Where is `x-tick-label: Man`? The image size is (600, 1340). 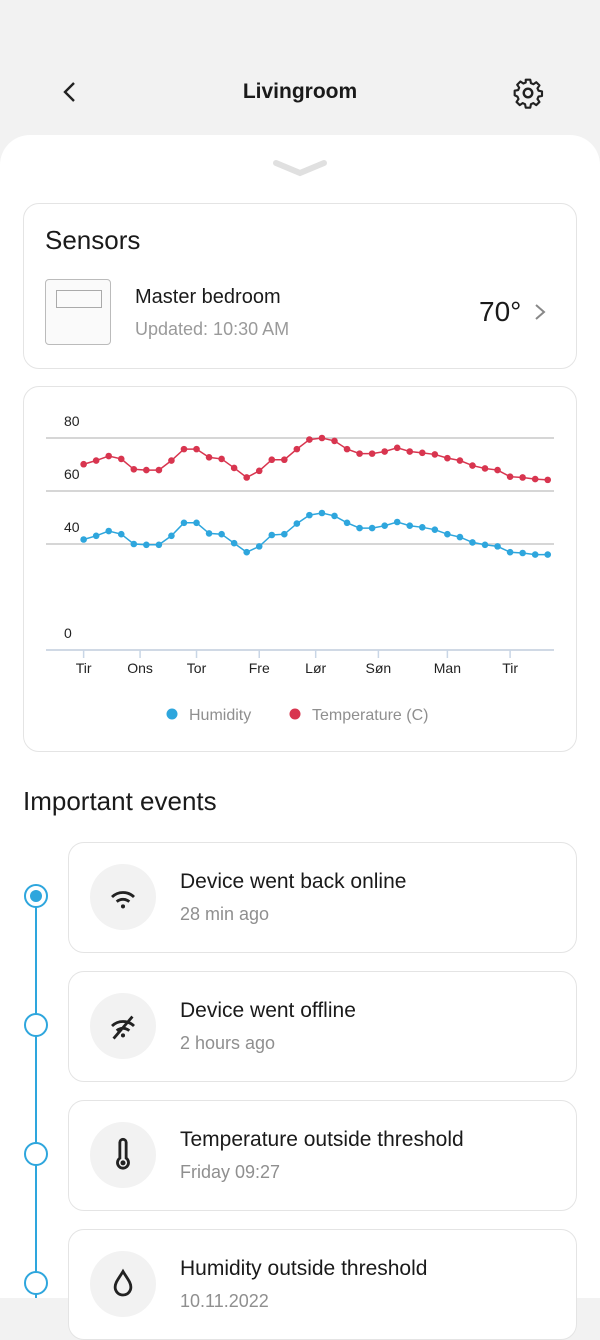
x-tick-label: Man is located at coordinates (447, 668).